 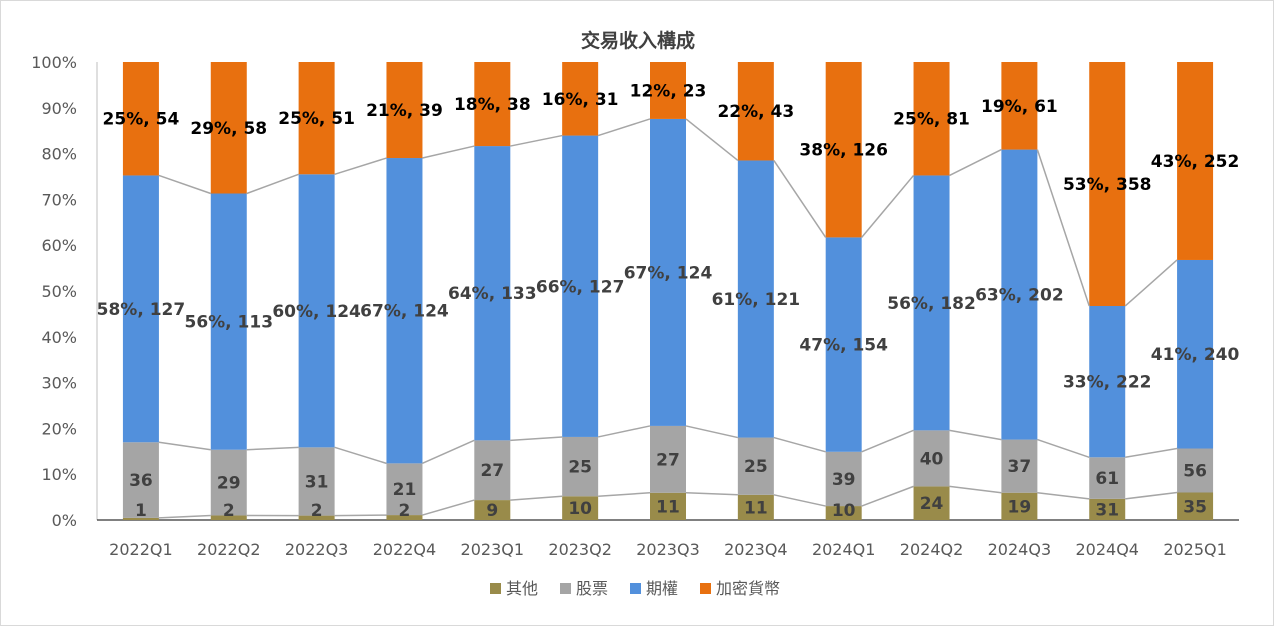 What do you see at coordinates (64, 520) in the screenshot?
I see `y-tick-label: 0%` at bounding box center [64, 520].